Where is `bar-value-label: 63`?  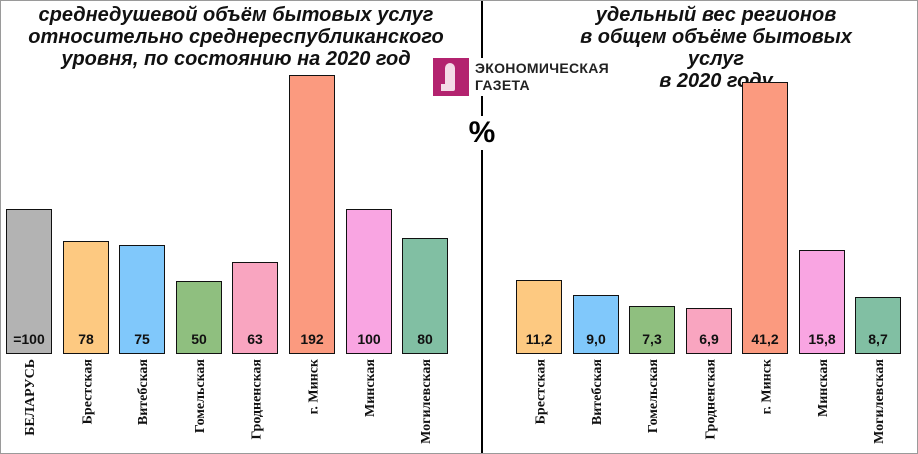
bar-value-label: 63 is located at coordinates (255, 339).